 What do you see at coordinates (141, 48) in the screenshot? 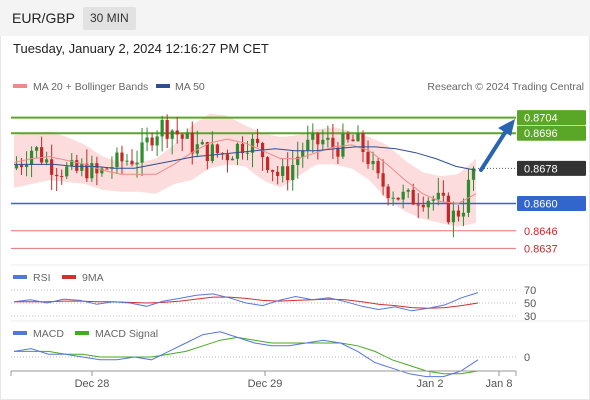
I see `datetime-label: Tuesday, January 2, 2024 12:16:27 PM CET` at bounding box center [141, 48].